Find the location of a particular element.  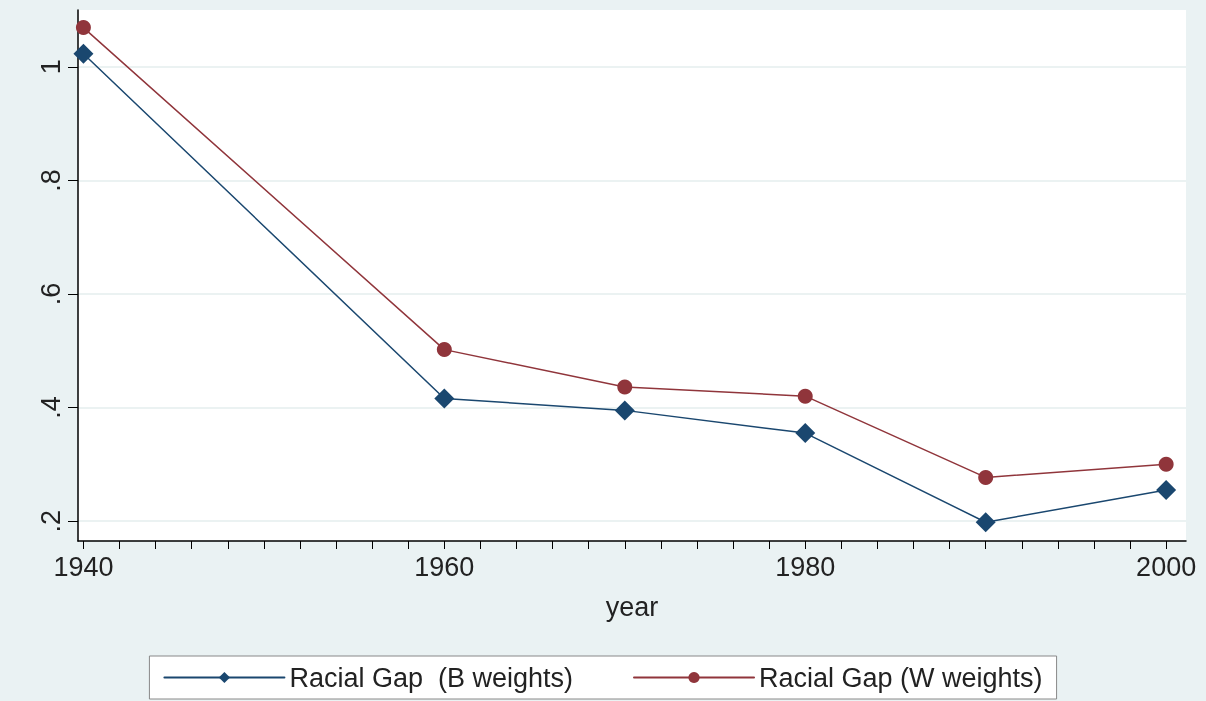

y-tick-label: .4 is located at coordinates (50, 407).